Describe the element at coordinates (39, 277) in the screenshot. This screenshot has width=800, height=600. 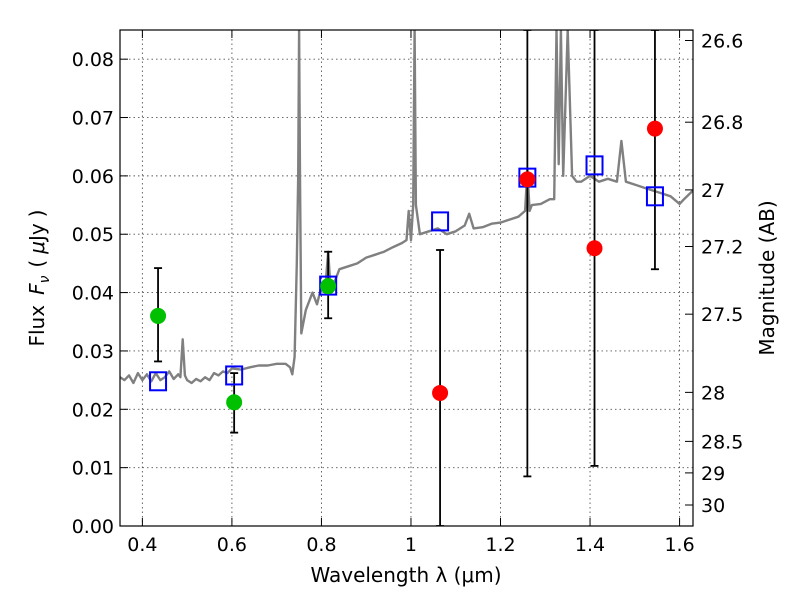
I see `y-axis-label: FluxFν(μJy)` at that location.